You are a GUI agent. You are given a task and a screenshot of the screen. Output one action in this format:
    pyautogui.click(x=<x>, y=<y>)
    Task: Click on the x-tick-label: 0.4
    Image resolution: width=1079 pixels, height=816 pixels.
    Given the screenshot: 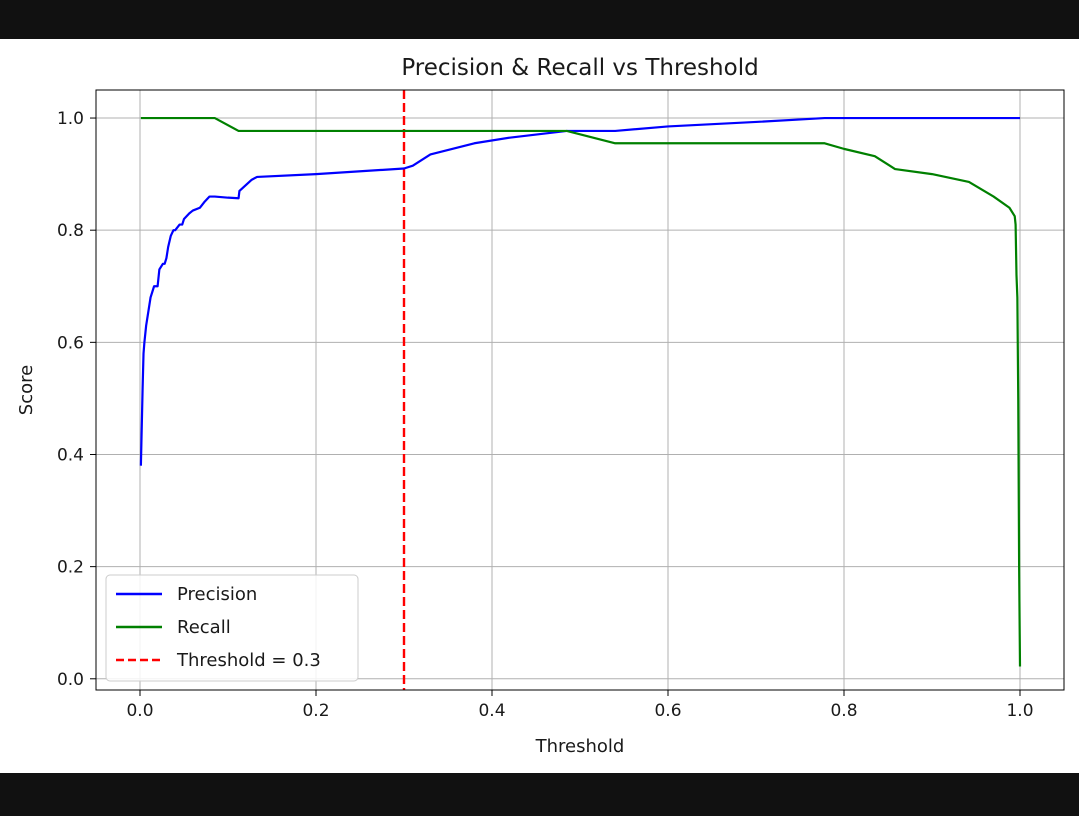 What is the action you would take?
    pyautogui.click(x=491, y=711)
    